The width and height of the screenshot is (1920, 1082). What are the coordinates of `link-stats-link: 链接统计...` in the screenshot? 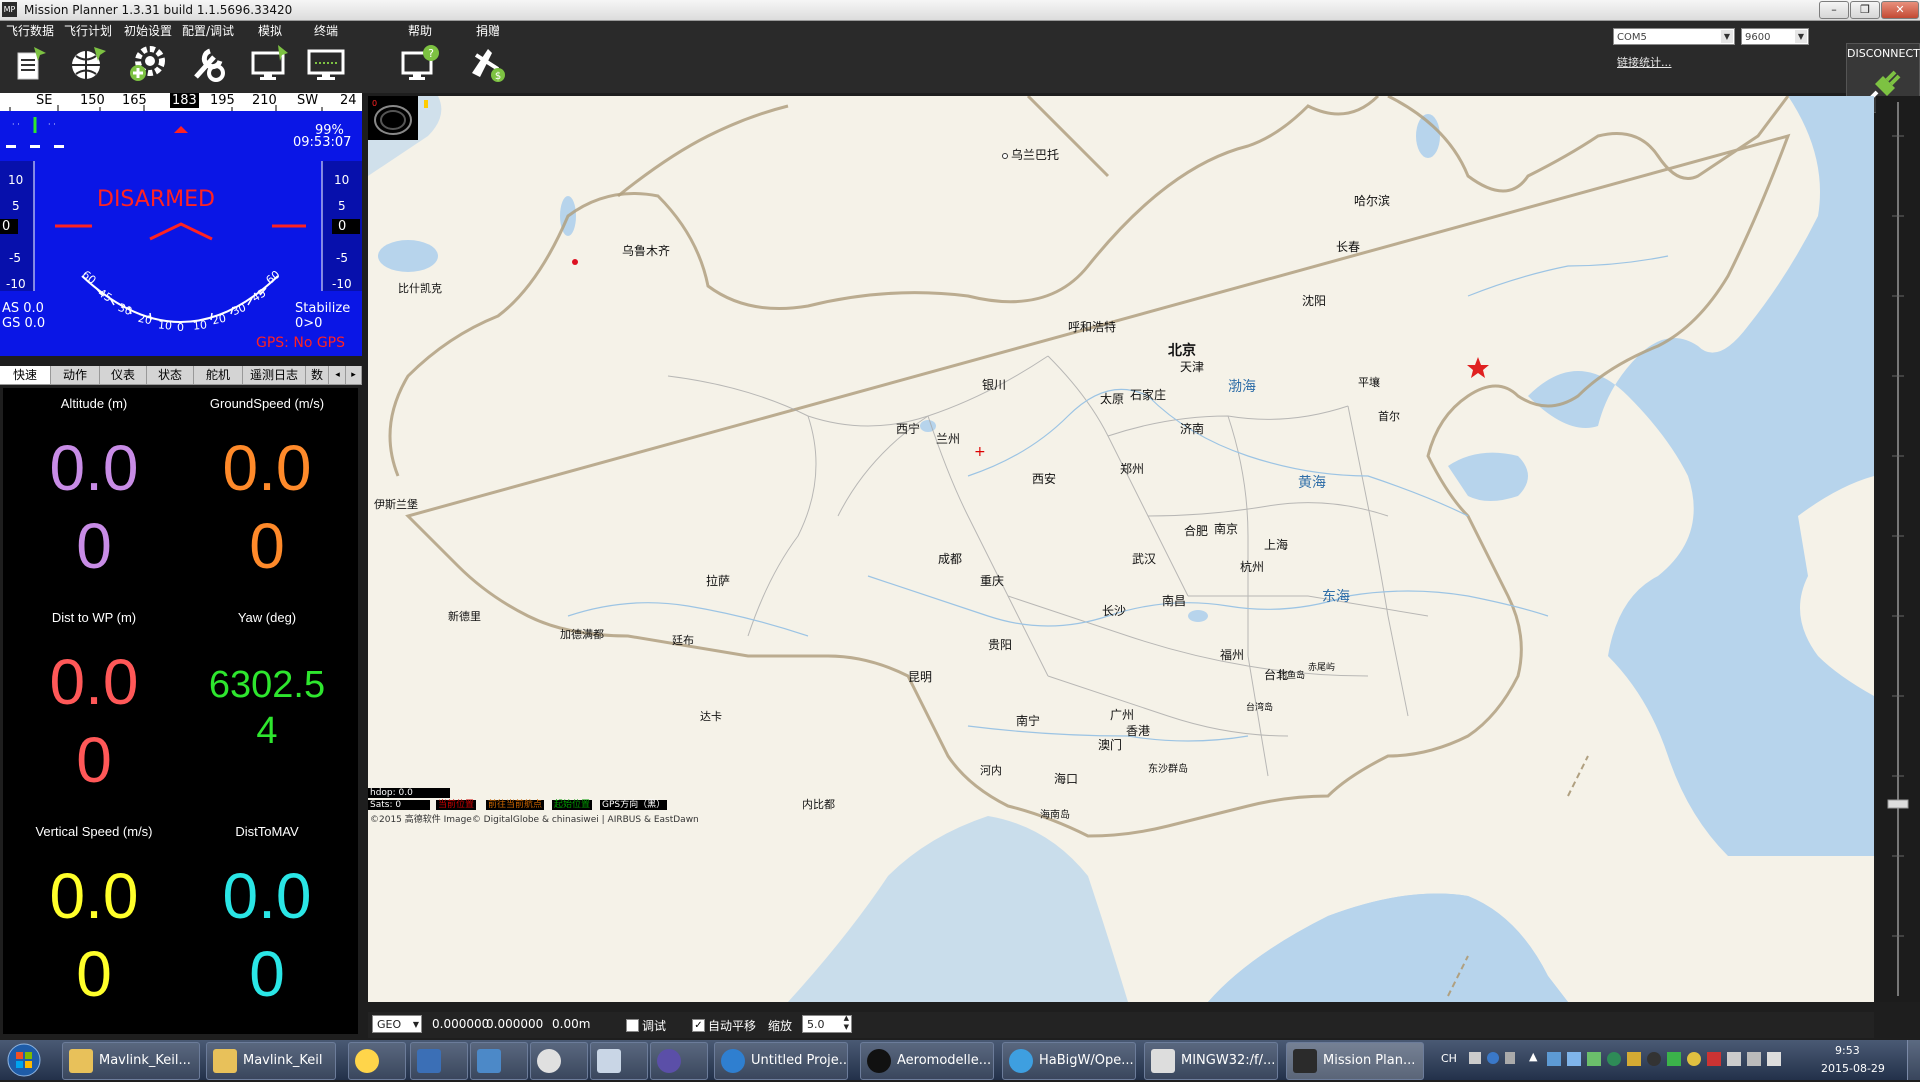 It's located at (1644, 62).